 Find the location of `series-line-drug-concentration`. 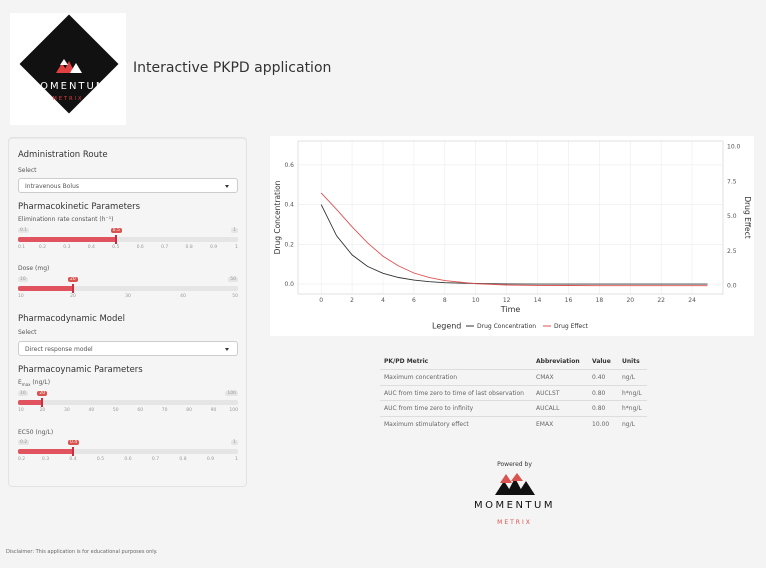

series-line-drug-concentration is located at coordinates (514, 244).